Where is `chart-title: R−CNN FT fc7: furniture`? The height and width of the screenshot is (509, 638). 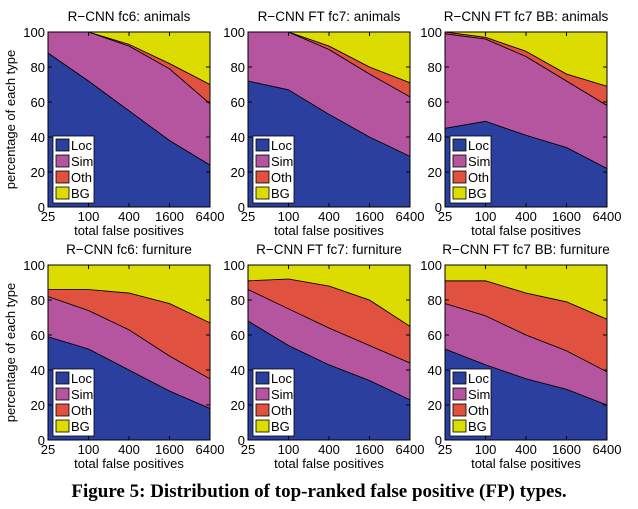 chart-title: R−CNN FT fc7: furniture is located at coordinates (329, 249).